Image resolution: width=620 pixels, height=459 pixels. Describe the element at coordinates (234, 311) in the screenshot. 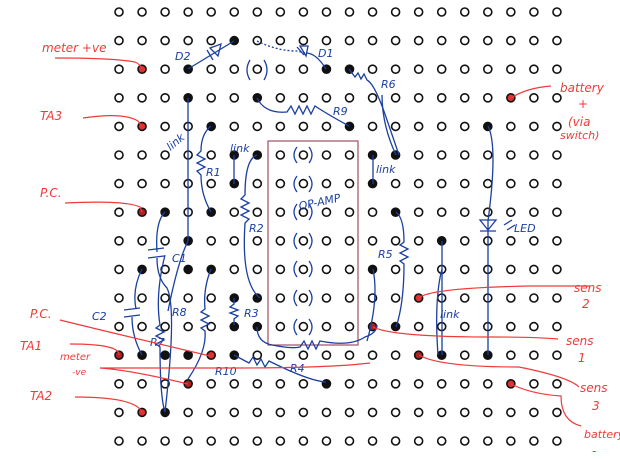

I see `r3-resistor` at that location.